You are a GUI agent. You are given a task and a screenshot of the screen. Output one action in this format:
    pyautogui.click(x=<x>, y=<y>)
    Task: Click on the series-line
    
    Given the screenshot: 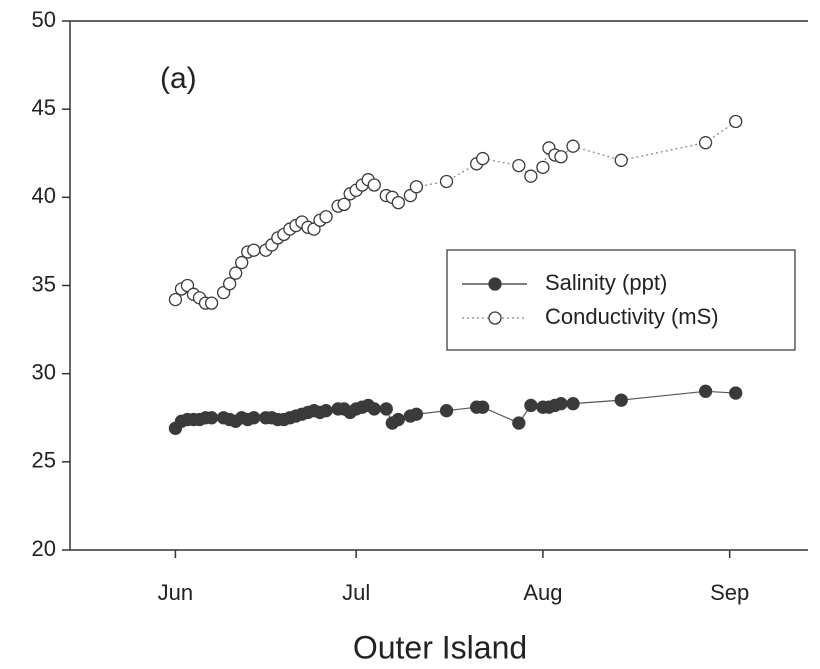 What is the action you would take?
    pyautogui.click(x=455, y=409)
    